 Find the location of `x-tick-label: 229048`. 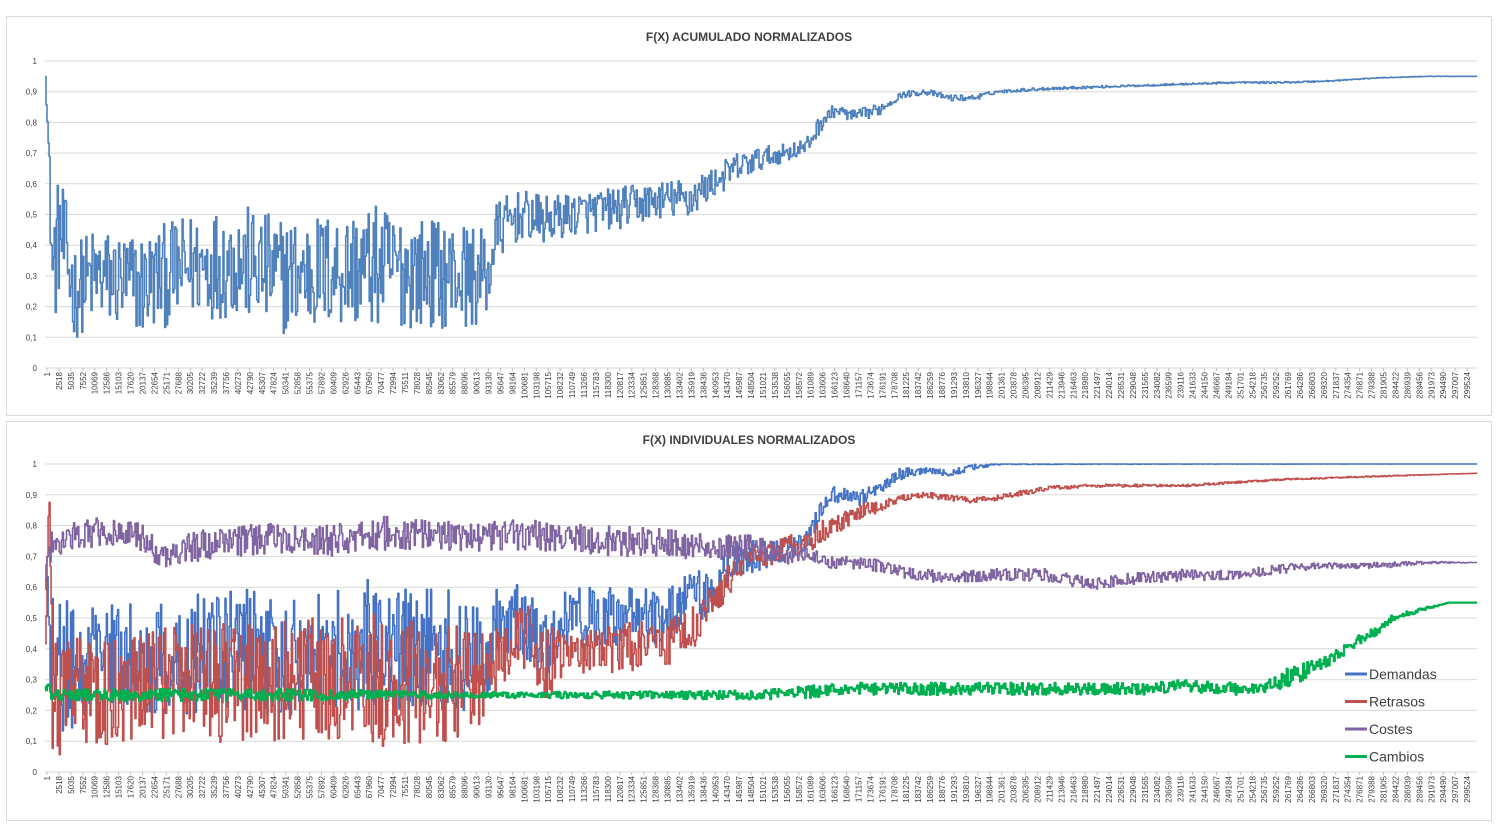

x-tick-label: 229048 is located at coordinates (1133, 384).